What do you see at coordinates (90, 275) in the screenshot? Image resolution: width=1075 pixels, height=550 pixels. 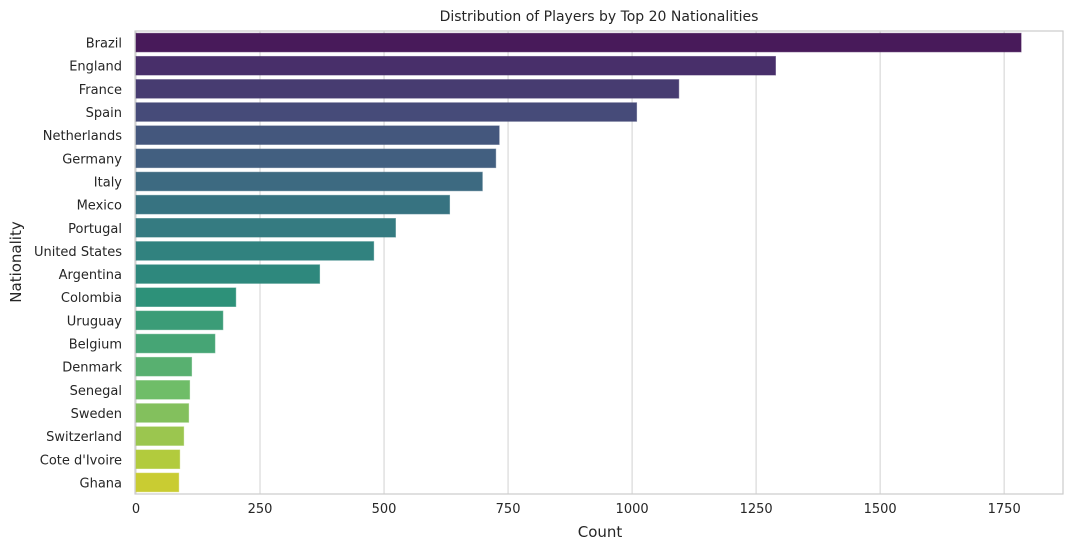 I see `y-tick-label: Argentina` at bounding box center [90, 275].